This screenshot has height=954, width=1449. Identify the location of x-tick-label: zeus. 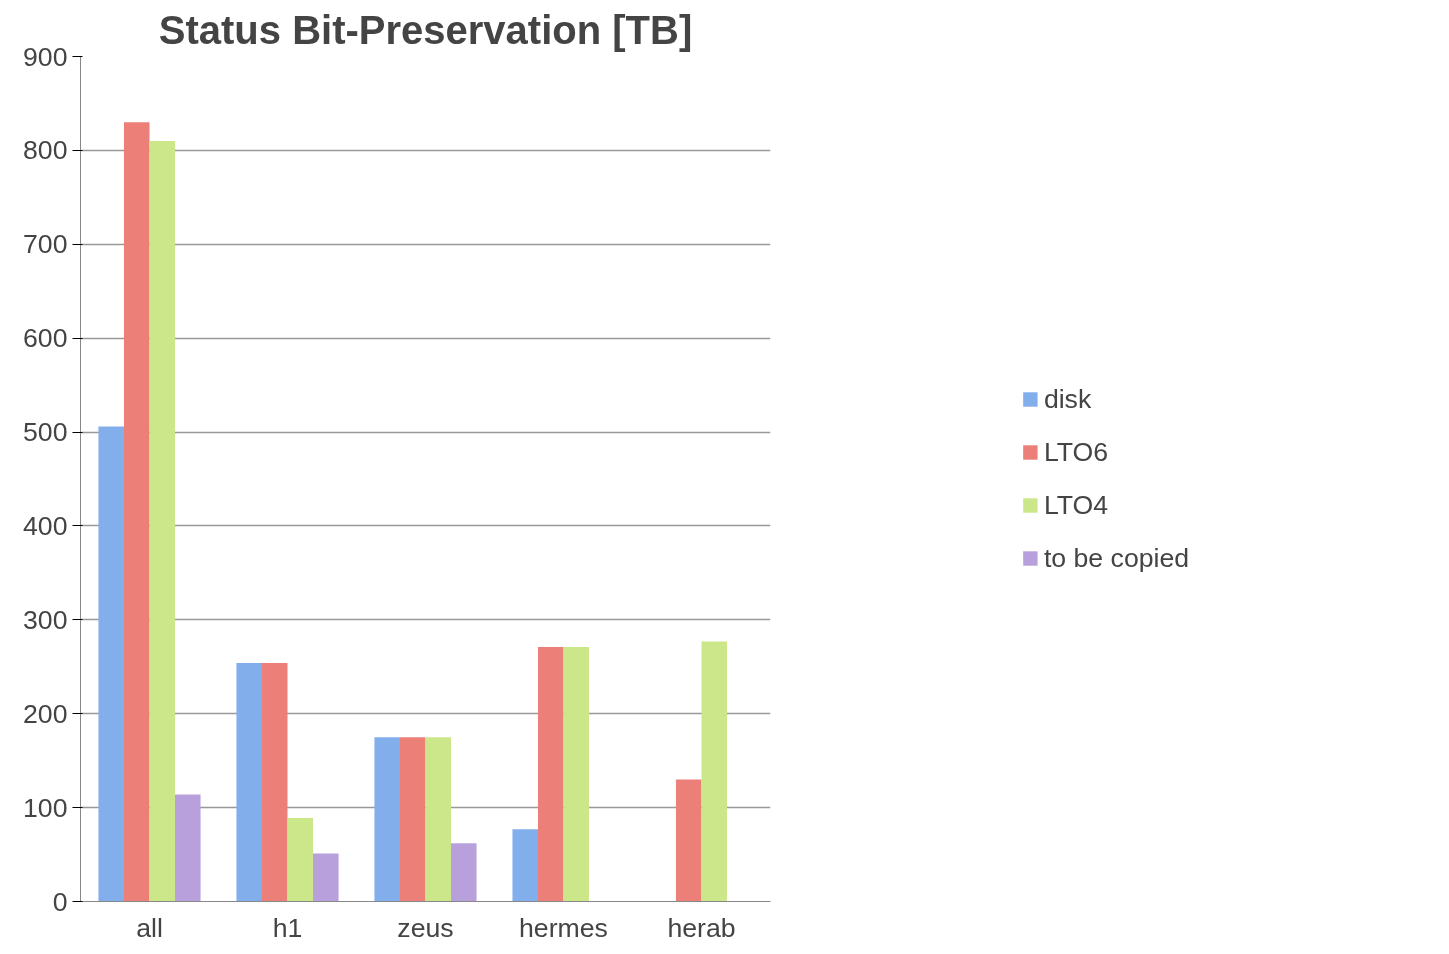
(425, 927).